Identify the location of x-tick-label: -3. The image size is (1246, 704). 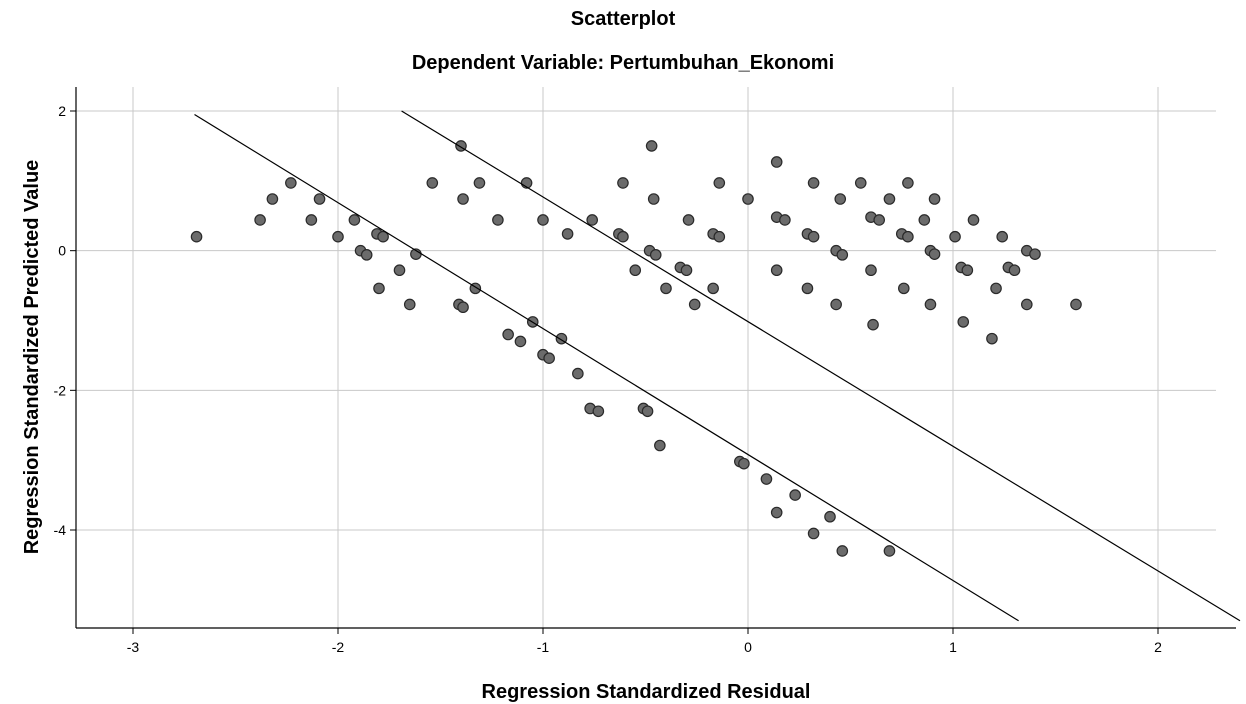
(133, 647).